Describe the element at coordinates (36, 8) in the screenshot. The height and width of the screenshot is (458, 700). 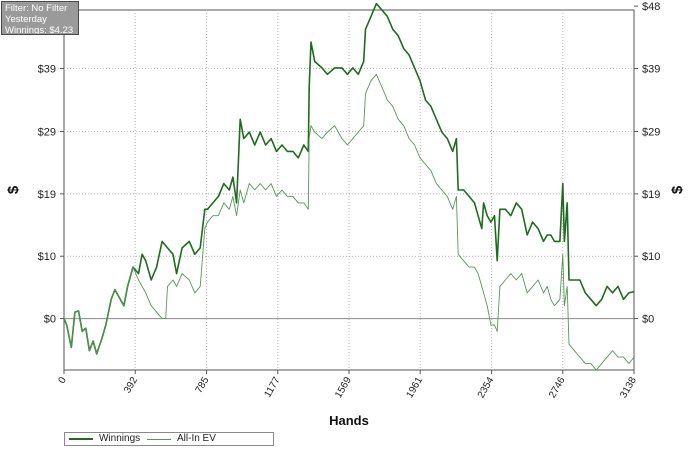
I see `filter-label: Filter: No Filter` at that location.